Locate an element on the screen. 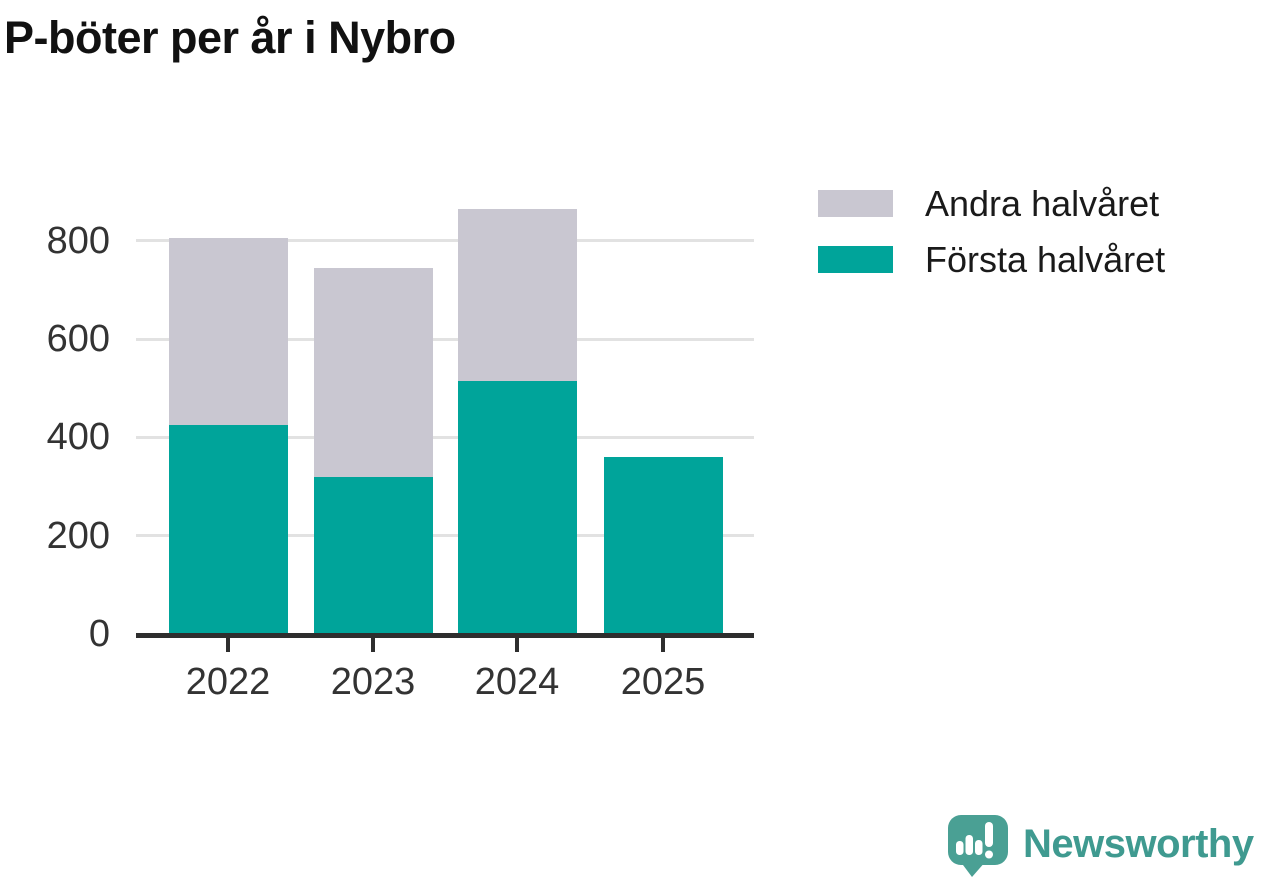 The image size is (1262, 879). legend-swatch-forsta-halvaret is located at coordinates (855, 259).